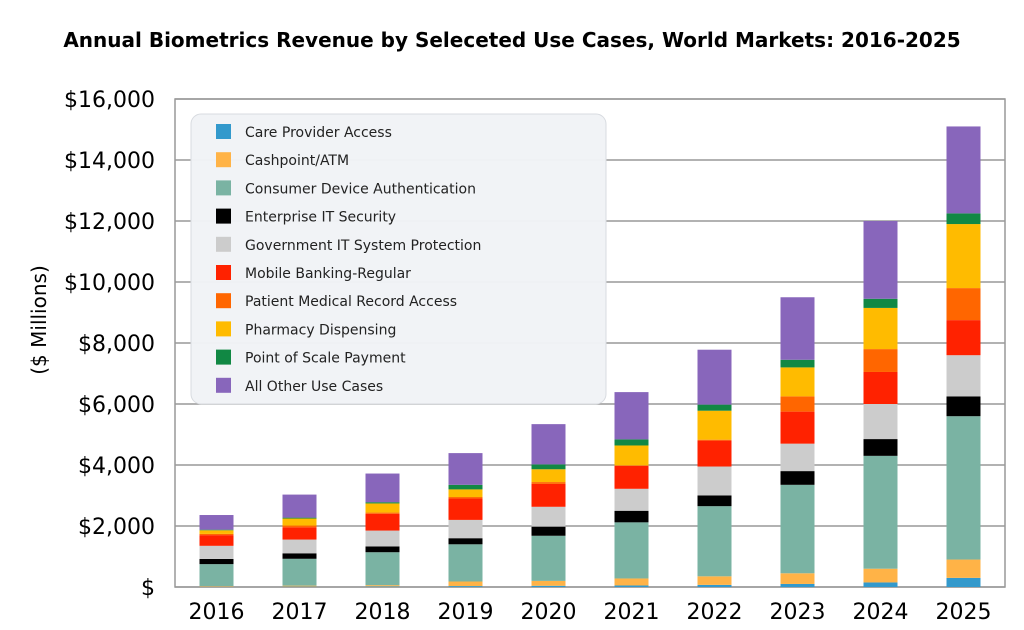 Image resolution: width=1024 pixels, height=630 pixels. What do you see at coordinates (632, 612) in the screenshot?
I see `x-tick-label: 2021` at bounding box center [632, 612].